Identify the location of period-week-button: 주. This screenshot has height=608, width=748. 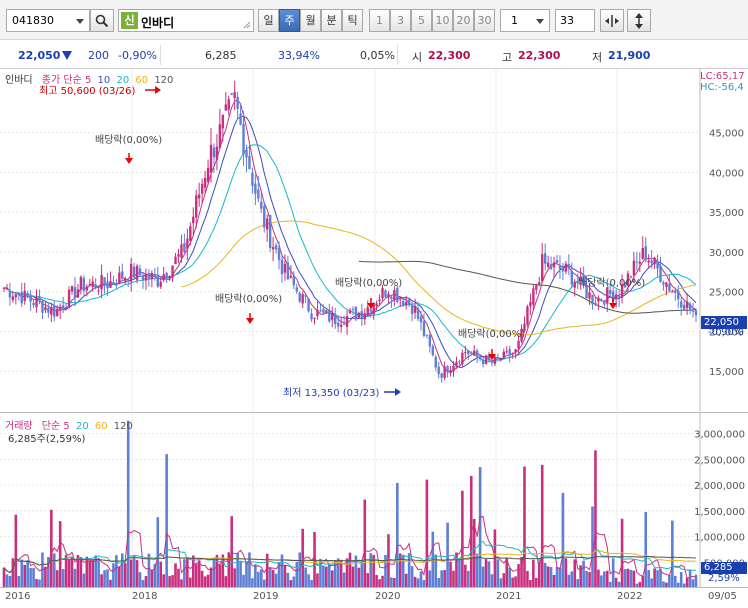
(289, 20).